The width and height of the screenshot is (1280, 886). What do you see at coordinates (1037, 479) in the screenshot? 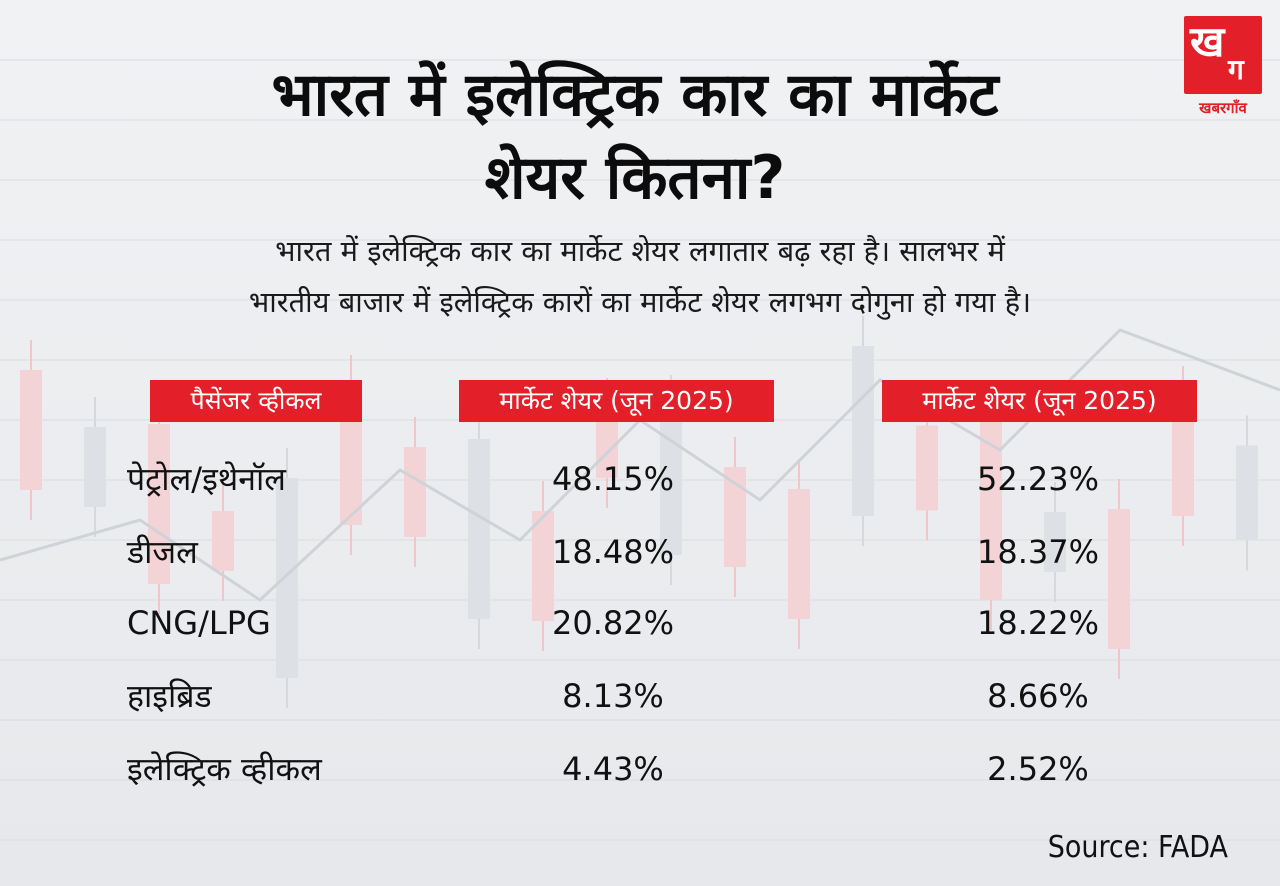
I see `row-value-col-2: 52.23%` at bounding box center [1037, 479].